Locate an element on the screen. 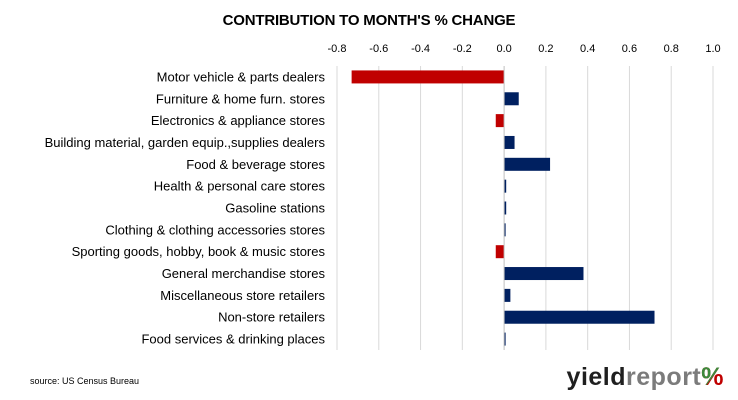  x-tick-label: -0.2 is located at coordinates (462, 49).